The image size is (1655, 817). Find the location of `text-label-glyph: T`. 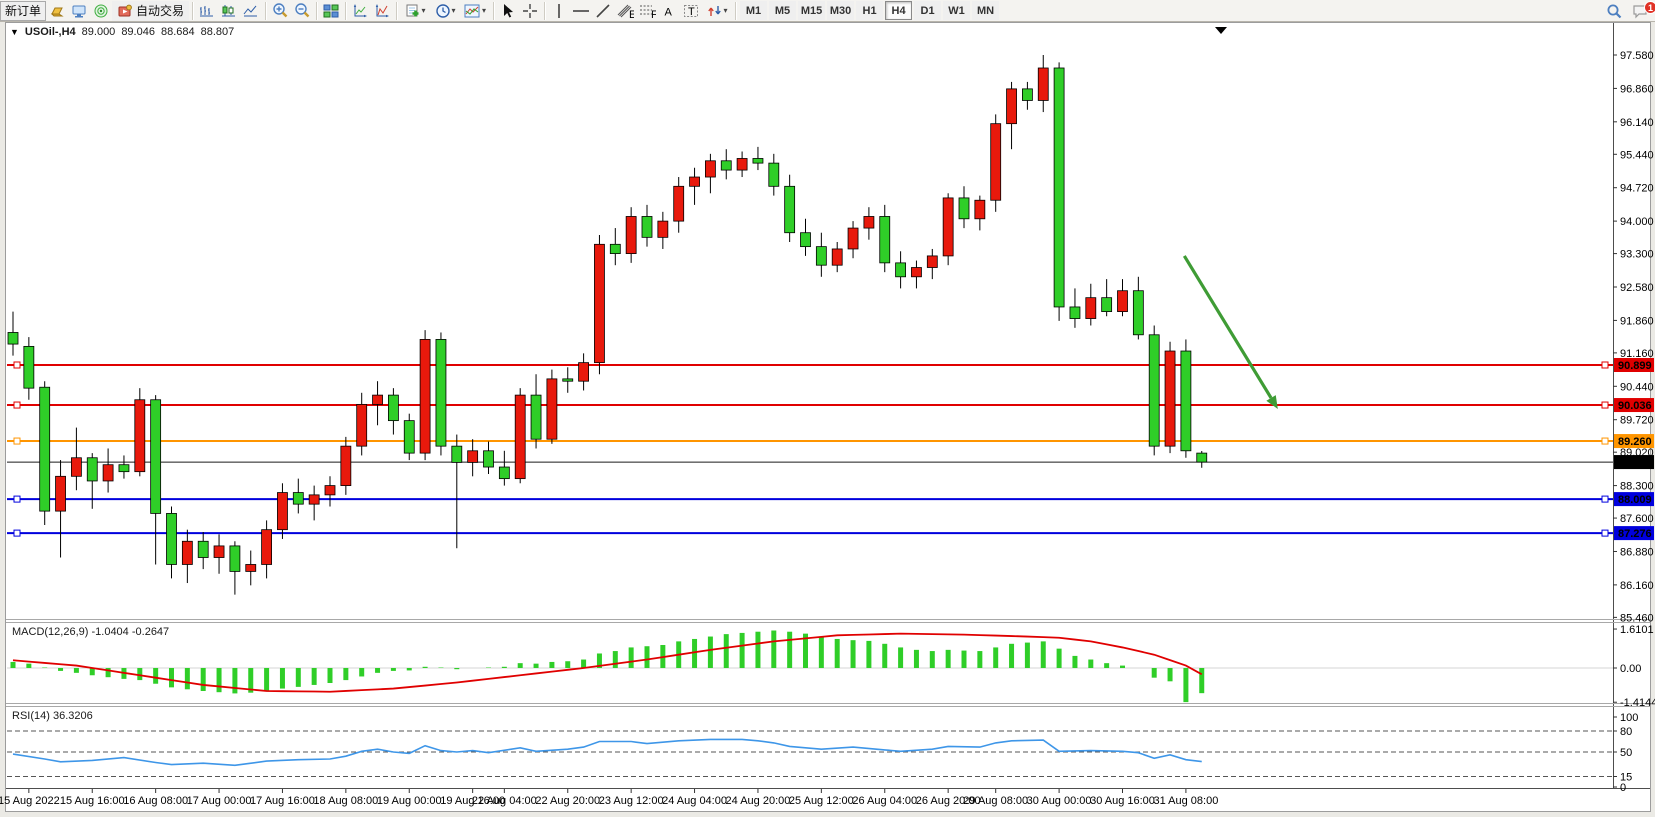

text-label-glyph: T is located at coordinates (690, 11).